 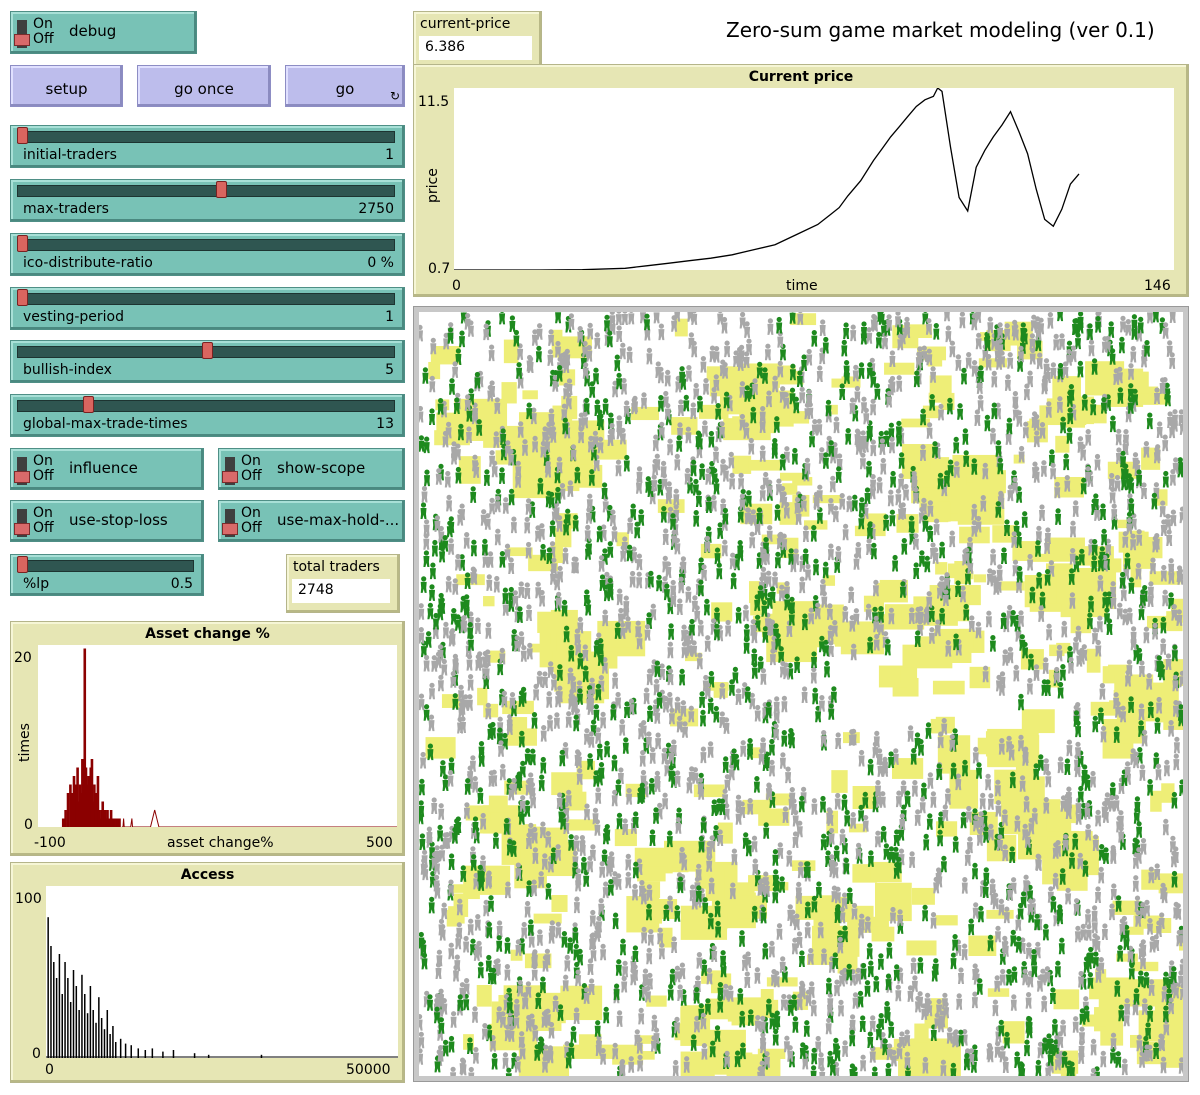 I want to click on influence-switch: On Off influence, so click(x=107, y=469).